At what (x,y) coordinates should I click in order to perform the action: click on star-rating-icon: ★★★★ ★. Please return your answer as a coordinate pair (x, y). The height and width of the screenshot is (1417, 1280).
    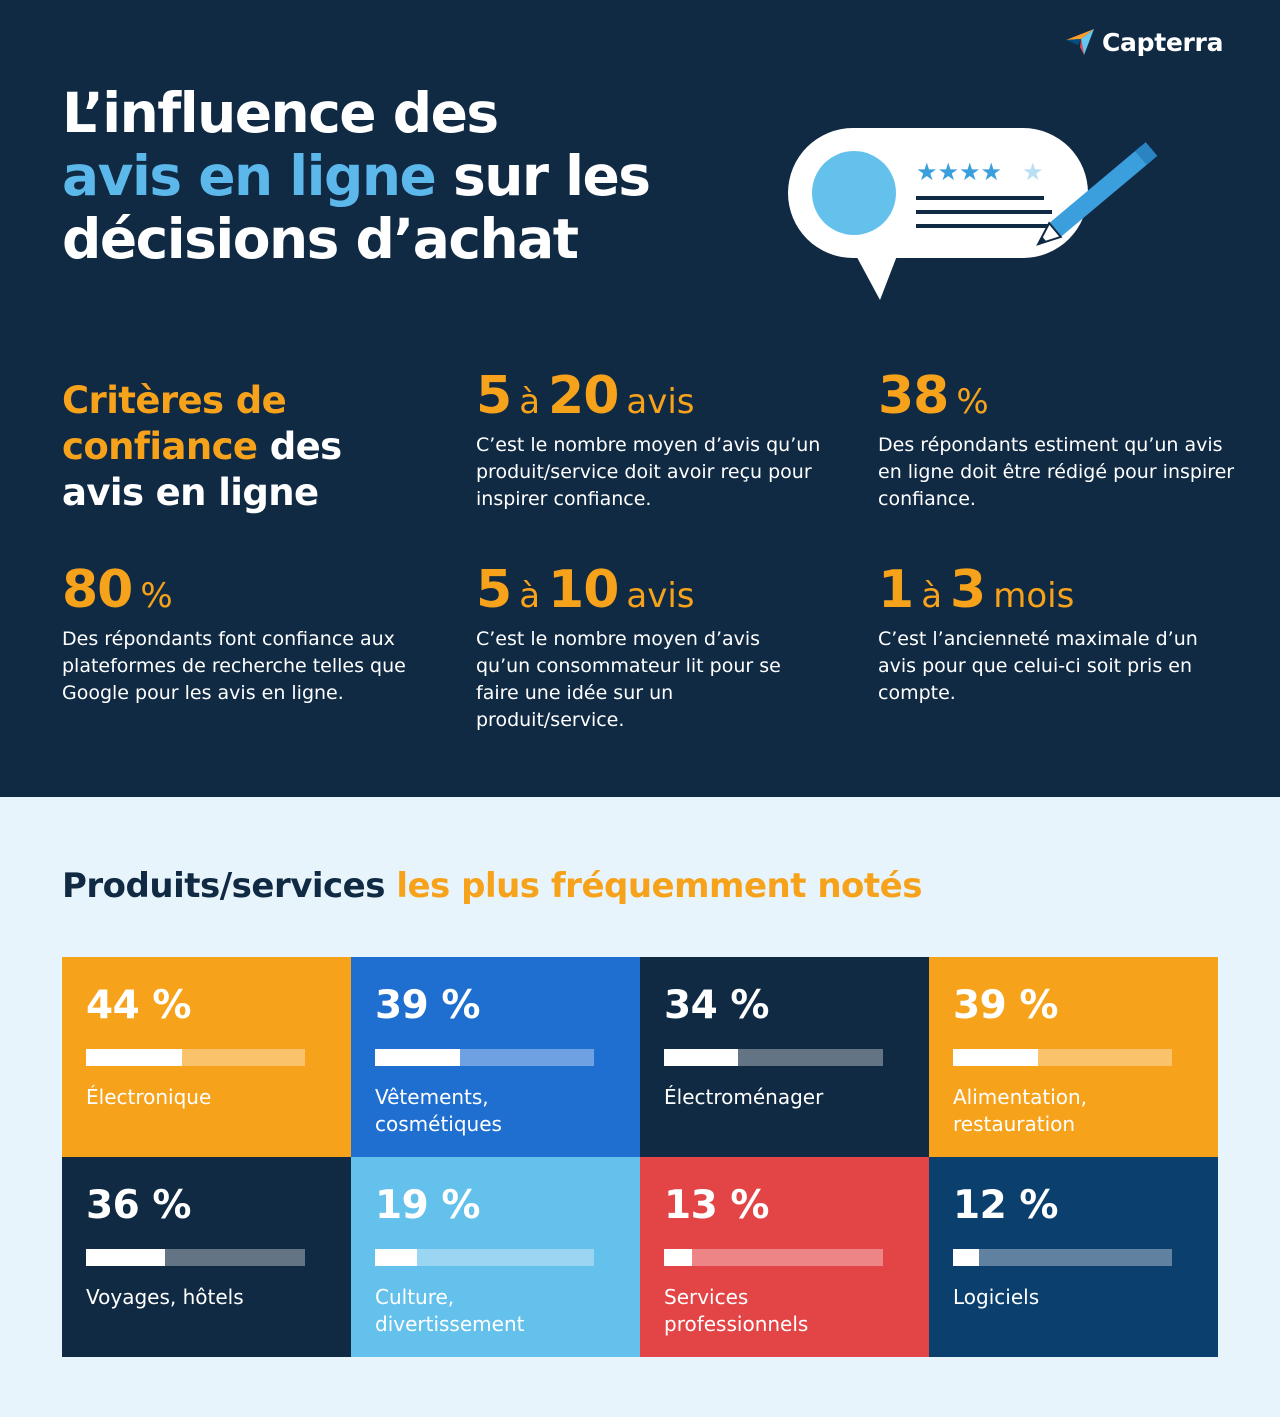
    Looking at the image, I should click on (980, 172).